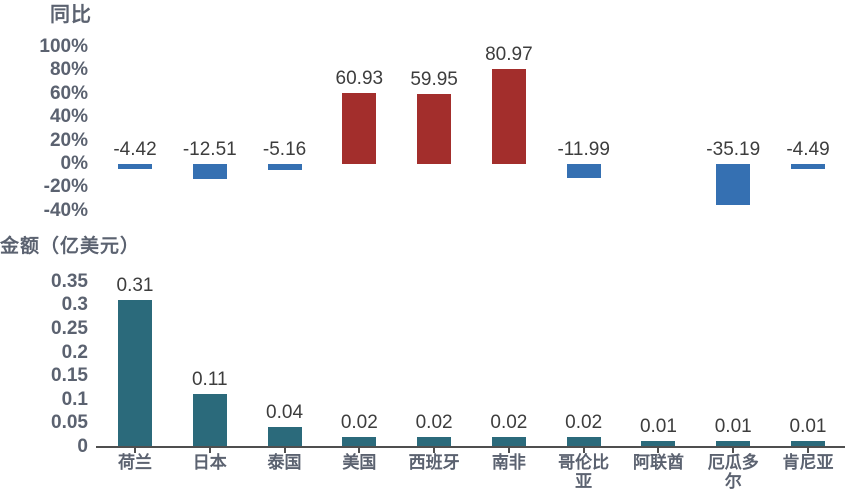  Describe the element at coordinates (359, 462) in the screenshot. I see `amount-category-label: 美国` at that location.